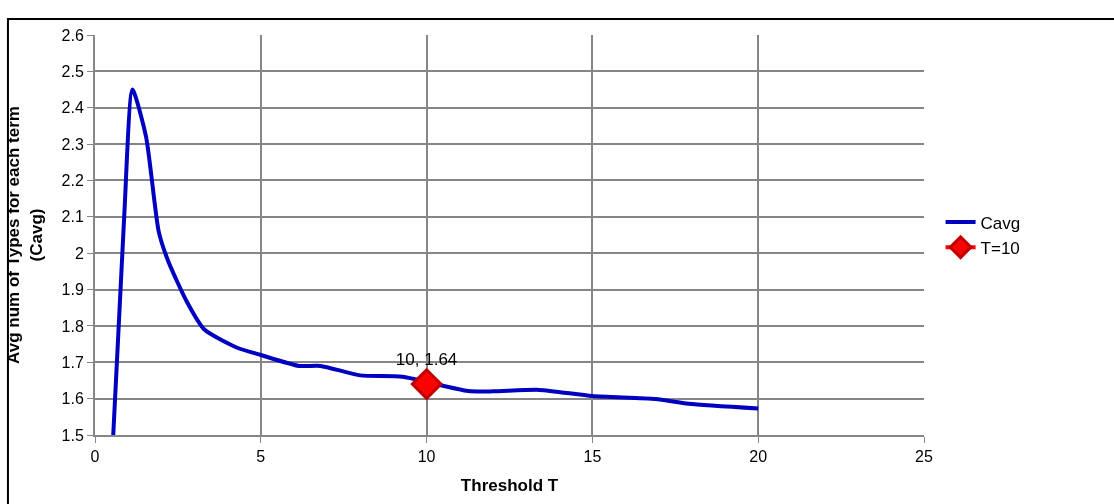 The image size is (1114, 504). What do you see at coordinates (72, 71) in the screenshot?
I see `y-tick-label: 2.5` at bounding box center [72, 71].